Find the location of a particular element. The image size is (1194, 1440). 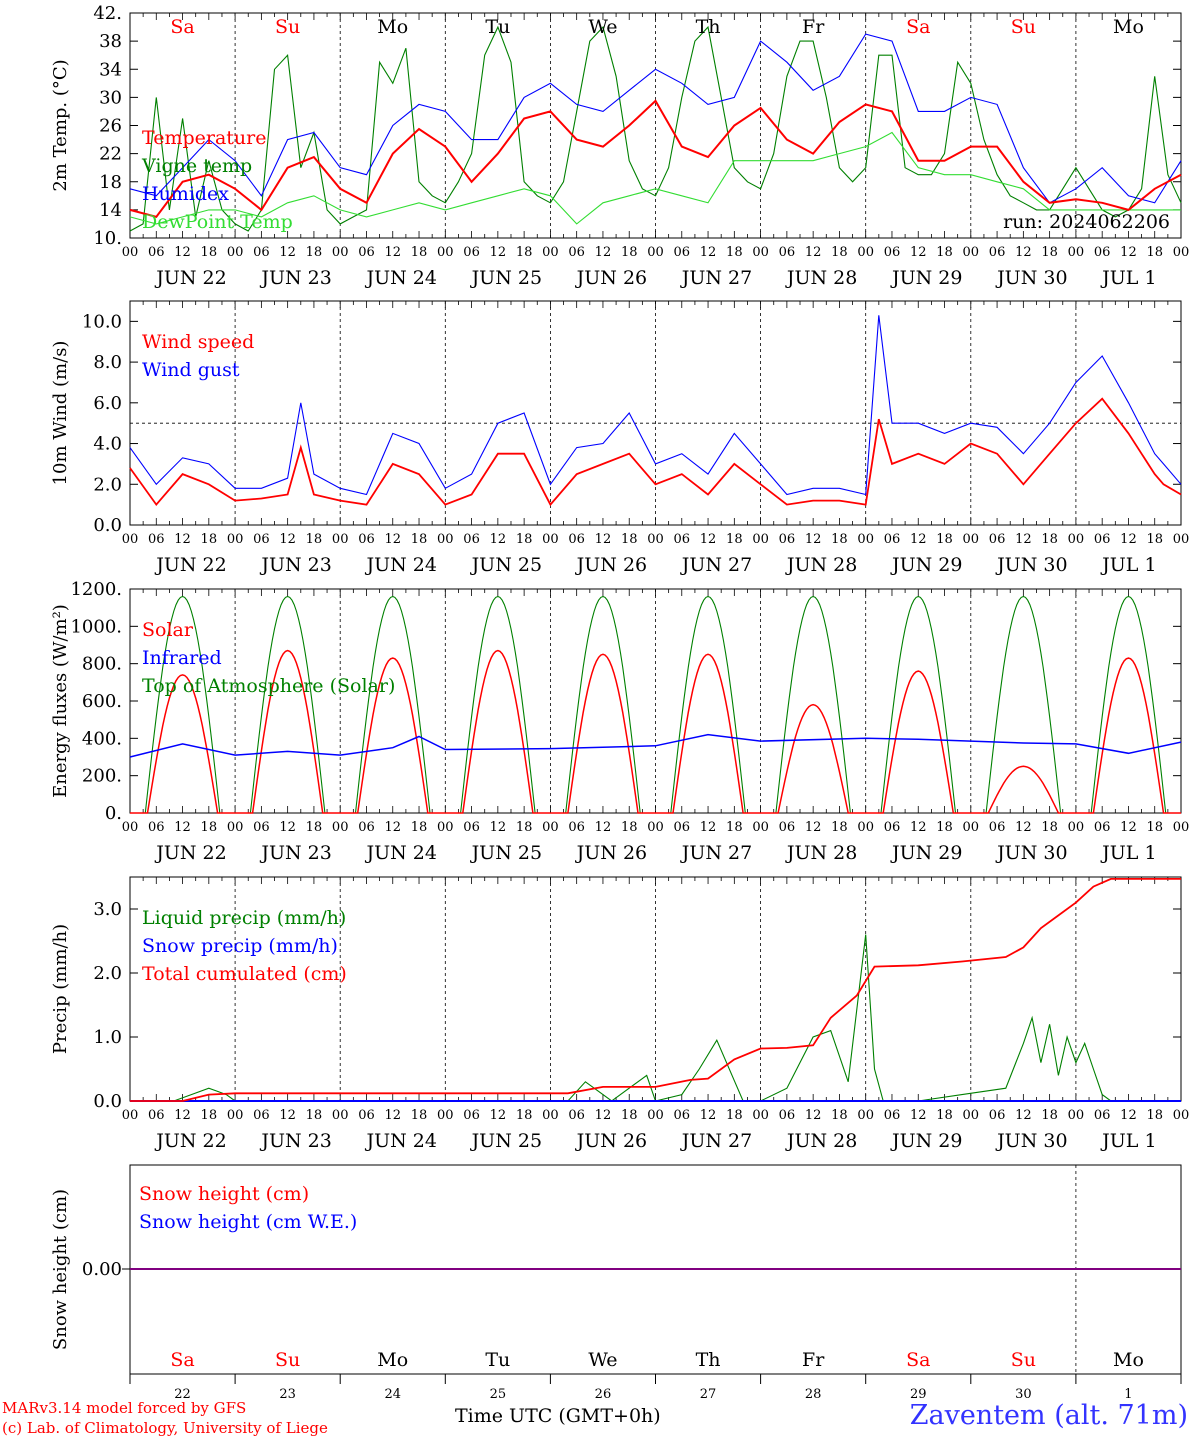

legend-entry: DewPoint Temp is located at coordinates (217, 222).